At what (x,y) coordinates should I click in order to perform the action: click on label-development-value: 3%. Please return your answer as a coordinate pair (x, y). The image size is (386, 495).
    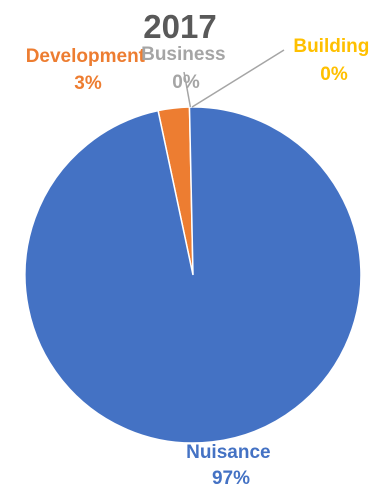
    Looking at the image, I should click on (88, 83).